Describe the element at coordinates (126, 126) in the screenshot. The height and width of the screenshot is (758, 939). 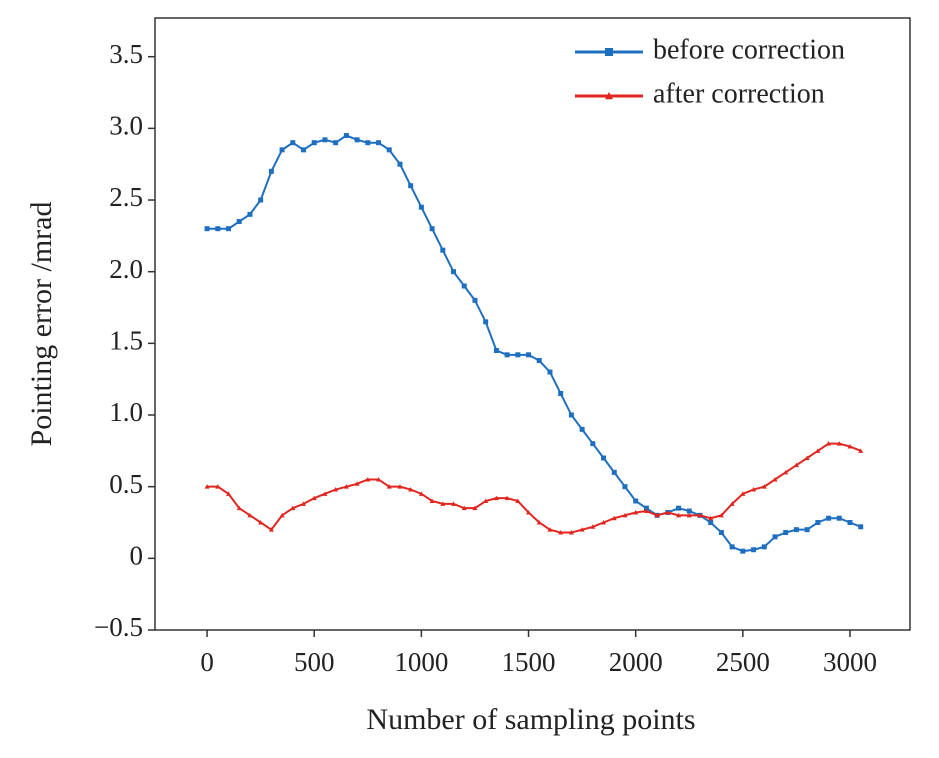
I see `y-tick-label: 3.0` at that location.